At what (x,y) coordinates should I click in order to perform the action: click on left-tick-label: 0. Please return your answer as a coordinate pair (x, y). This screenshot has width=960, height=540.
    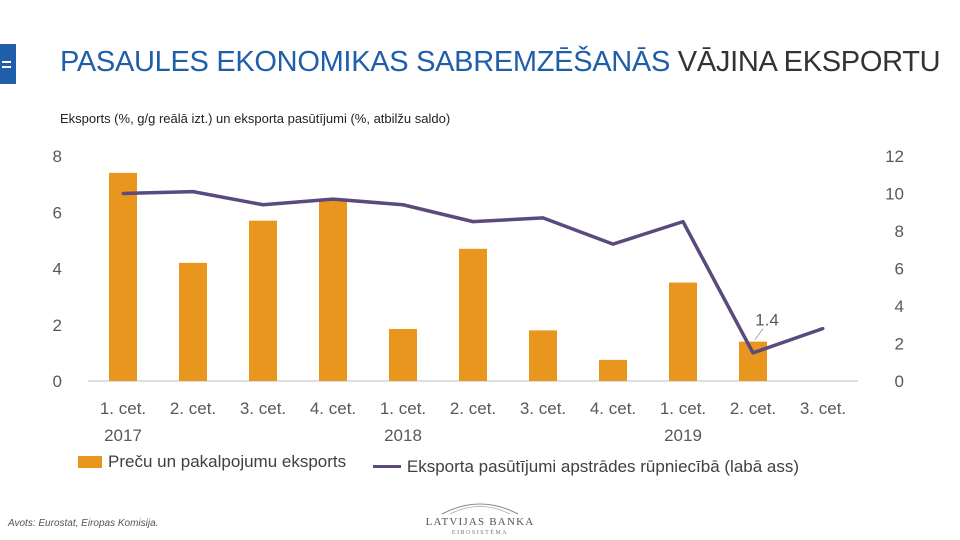
    Looking at the image, I should click on (57, 381).